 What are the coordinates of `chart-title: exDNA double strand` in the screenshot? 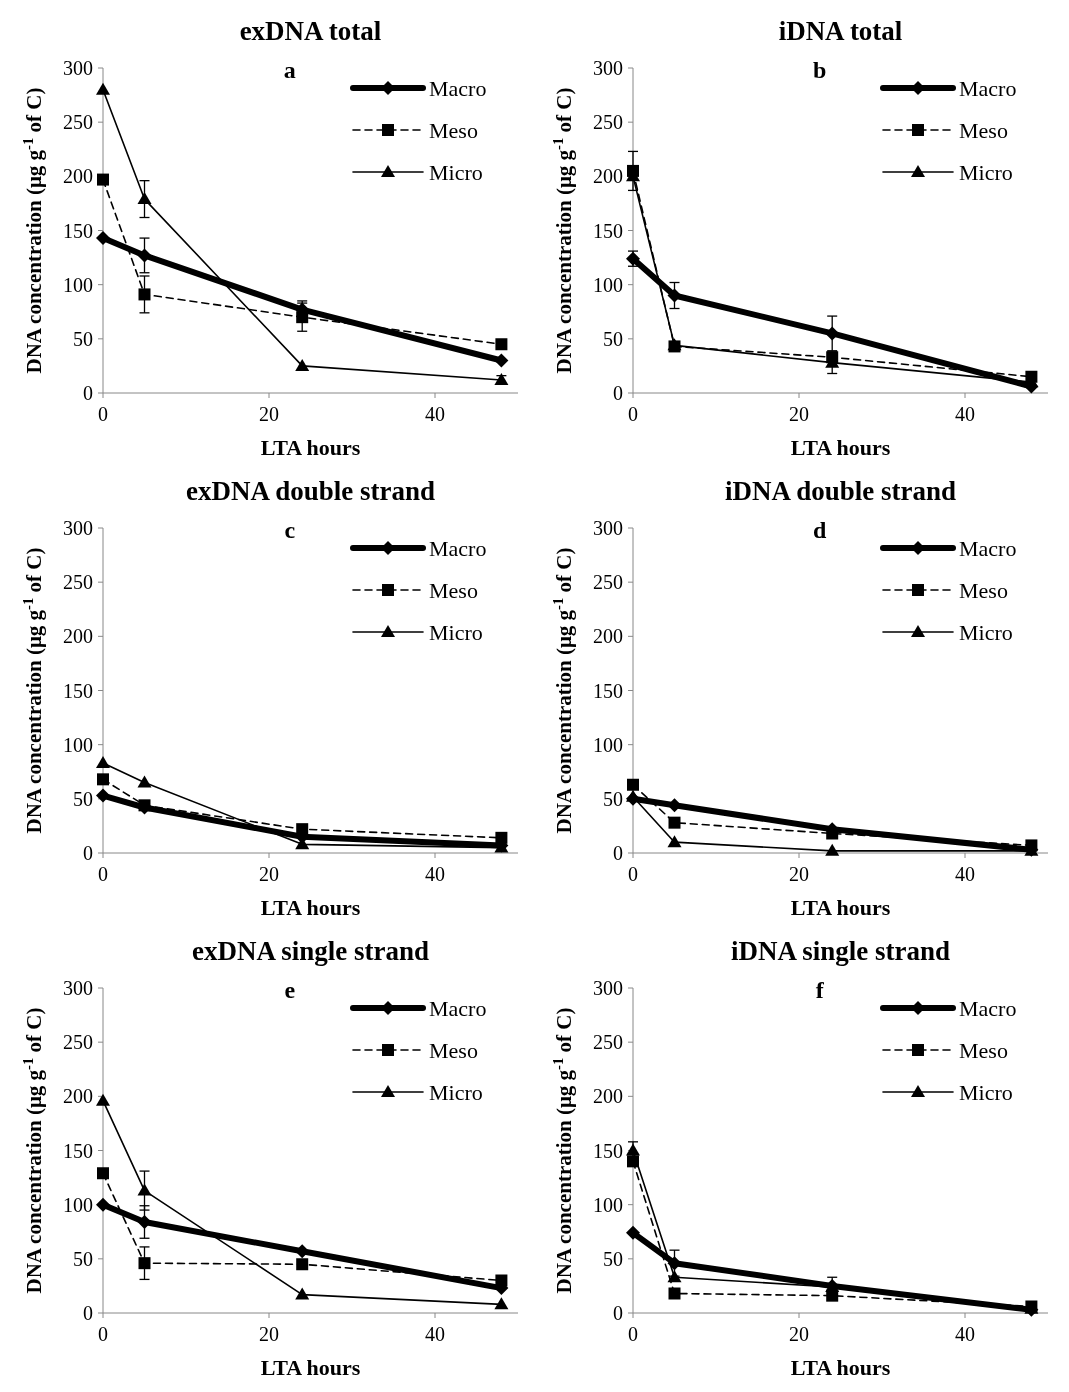 It's located at (310, 491).